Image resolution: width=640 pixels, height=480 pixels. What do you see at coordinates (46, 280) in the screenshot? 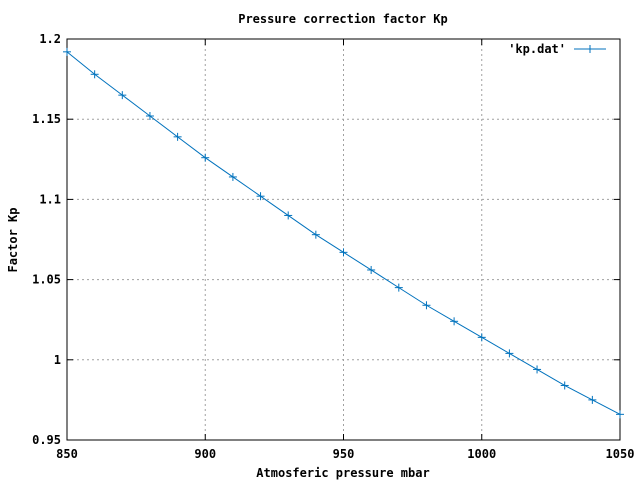
I see `y-tick-label: 1.05` at bounding box center [46, 280].